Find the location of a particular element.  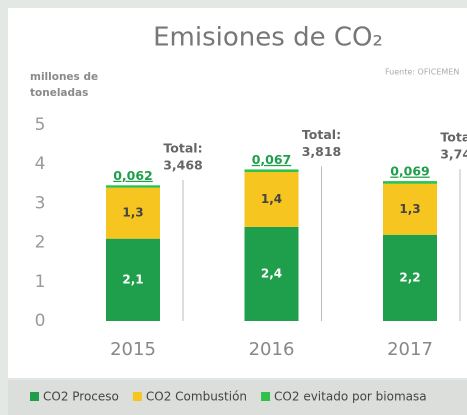

legend-label: CO2 Proceso is located at coordinates (81, 397).